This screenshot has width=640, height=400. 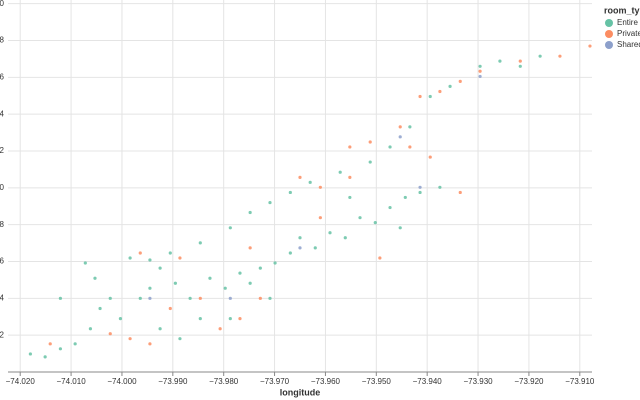 What do you see at coordinates (622, 10) in the screenshot?
I see `legend-title: room_type` at bounding box center [622, 10].